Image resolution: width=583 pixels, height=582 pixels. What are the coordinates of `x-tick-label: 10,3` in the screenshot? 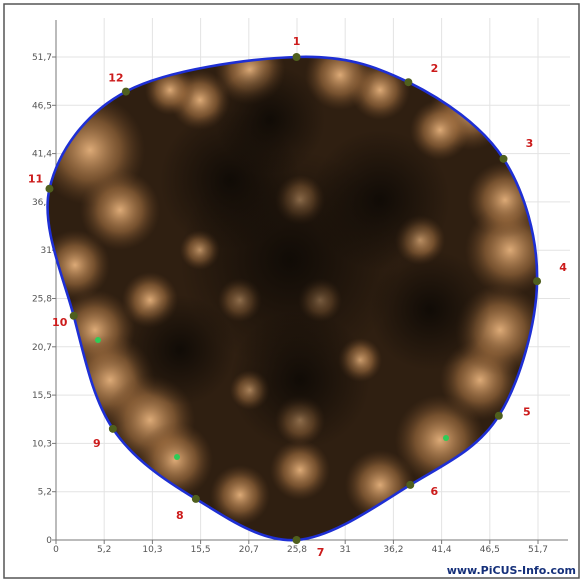 It's located at (152, 550).